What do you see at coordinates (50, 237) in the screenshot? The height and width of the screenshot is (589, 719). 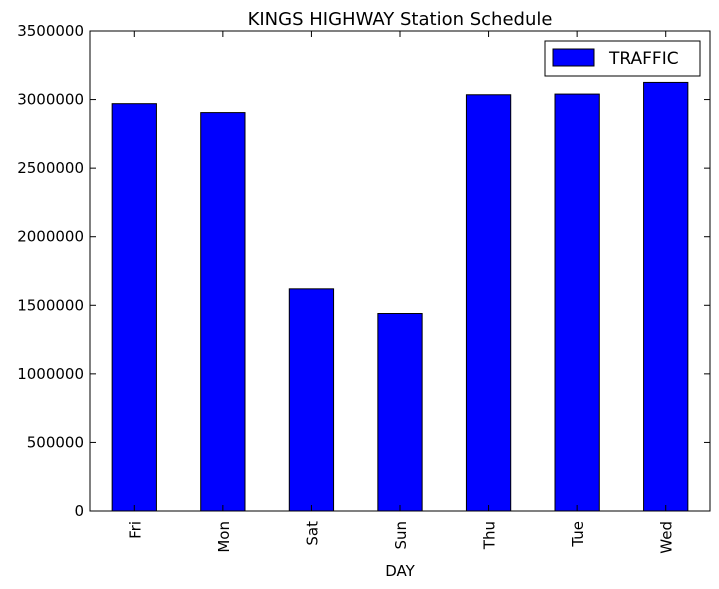 I see `y-tick-label-4: 2000000` at bounding box center [50, 237].